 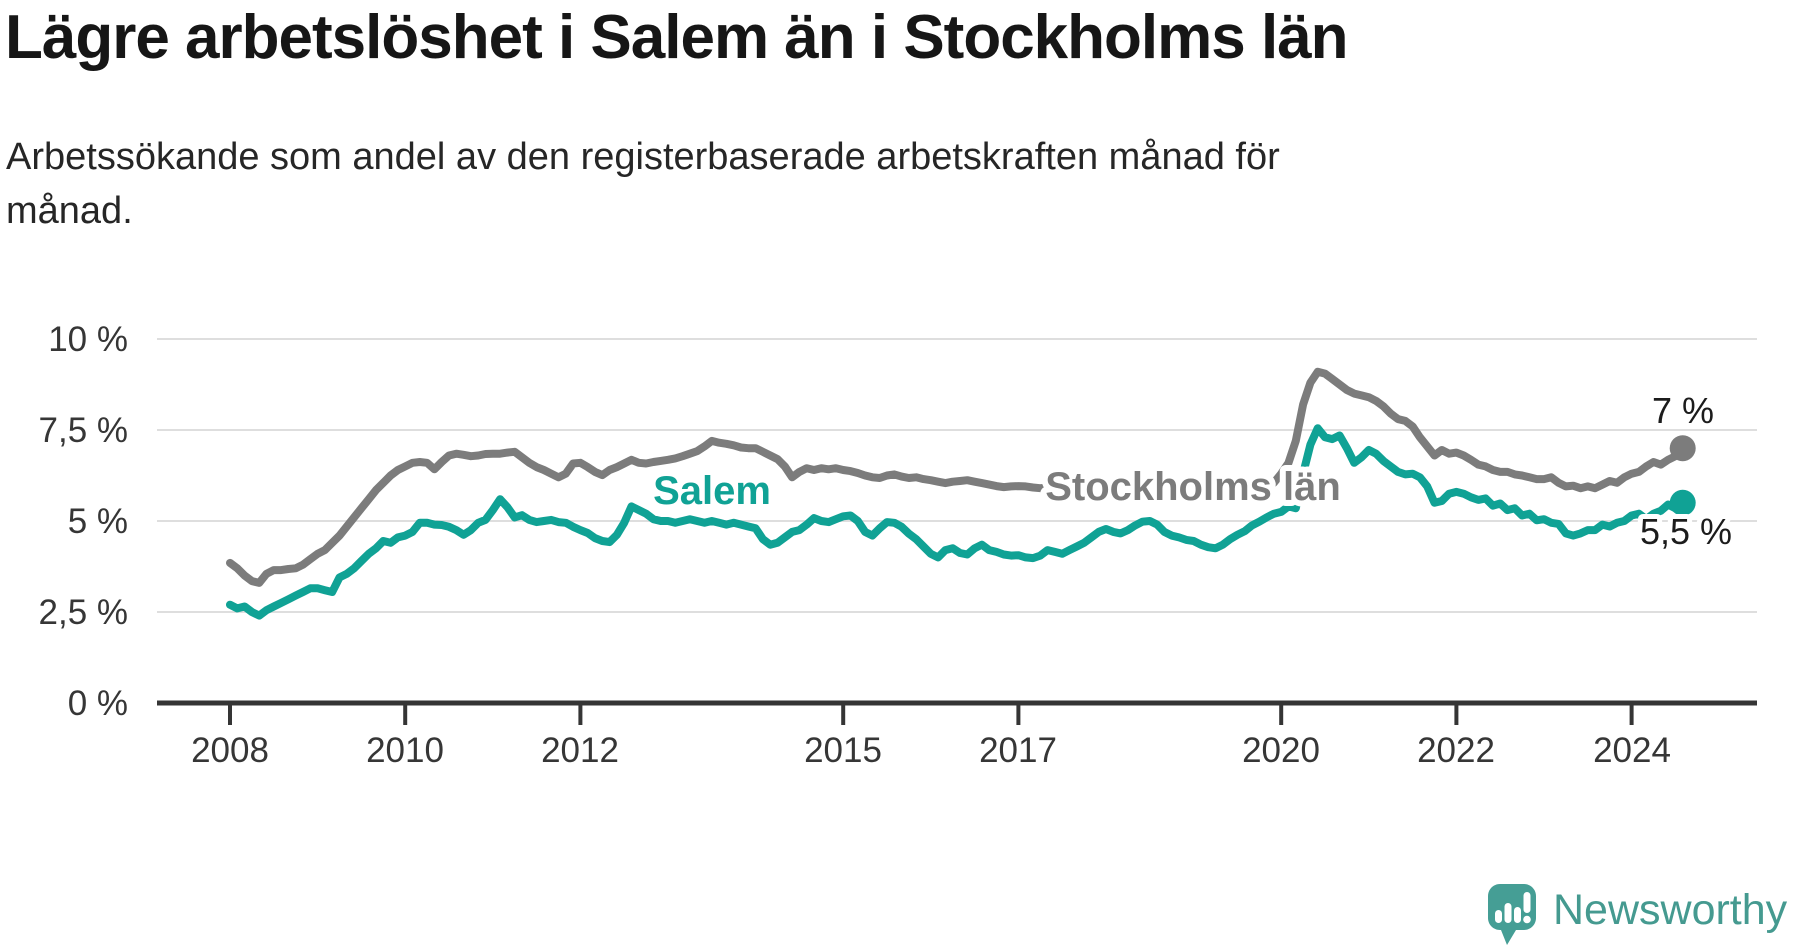 What do you see at coordinates (1686, 531) in the screenshot?
I see `salem-end-value-label: 5,5 %` at bounding box center [1686, 531].